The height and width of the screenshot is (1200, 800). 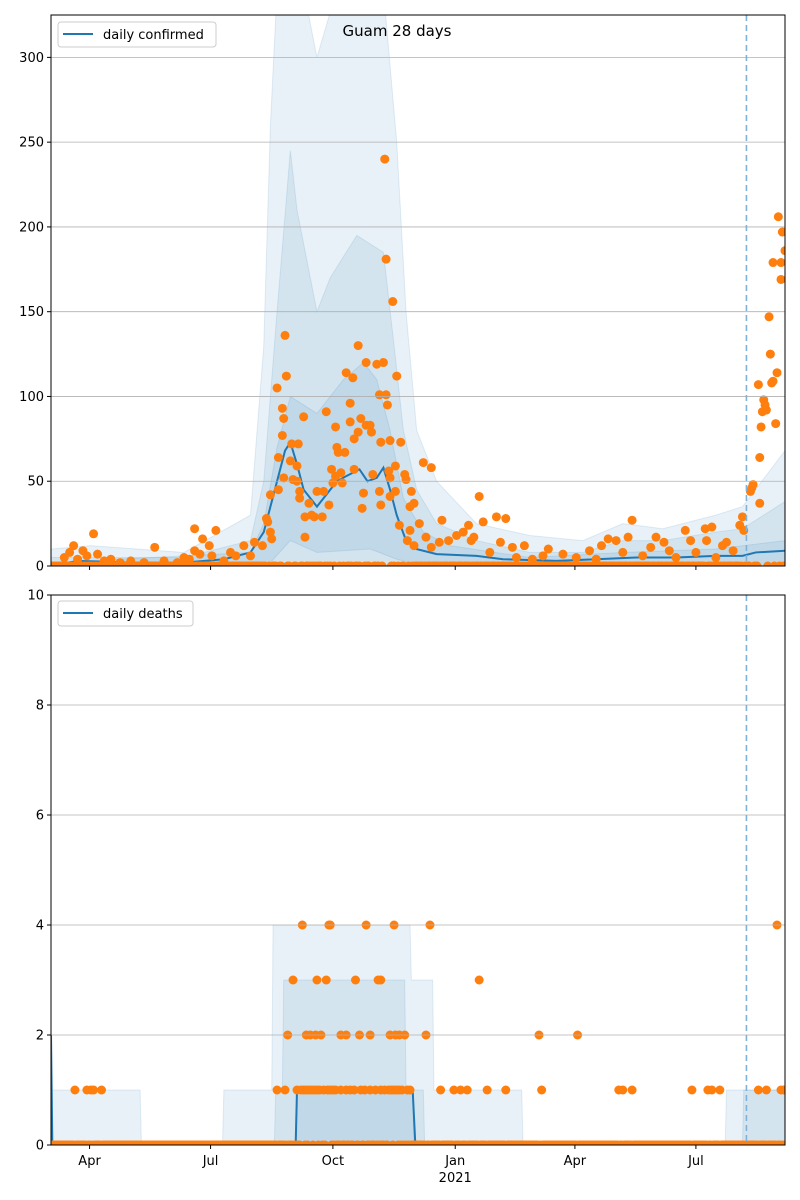 I want to click on x-tick-label: Jan, so click(x=454, y=1161).